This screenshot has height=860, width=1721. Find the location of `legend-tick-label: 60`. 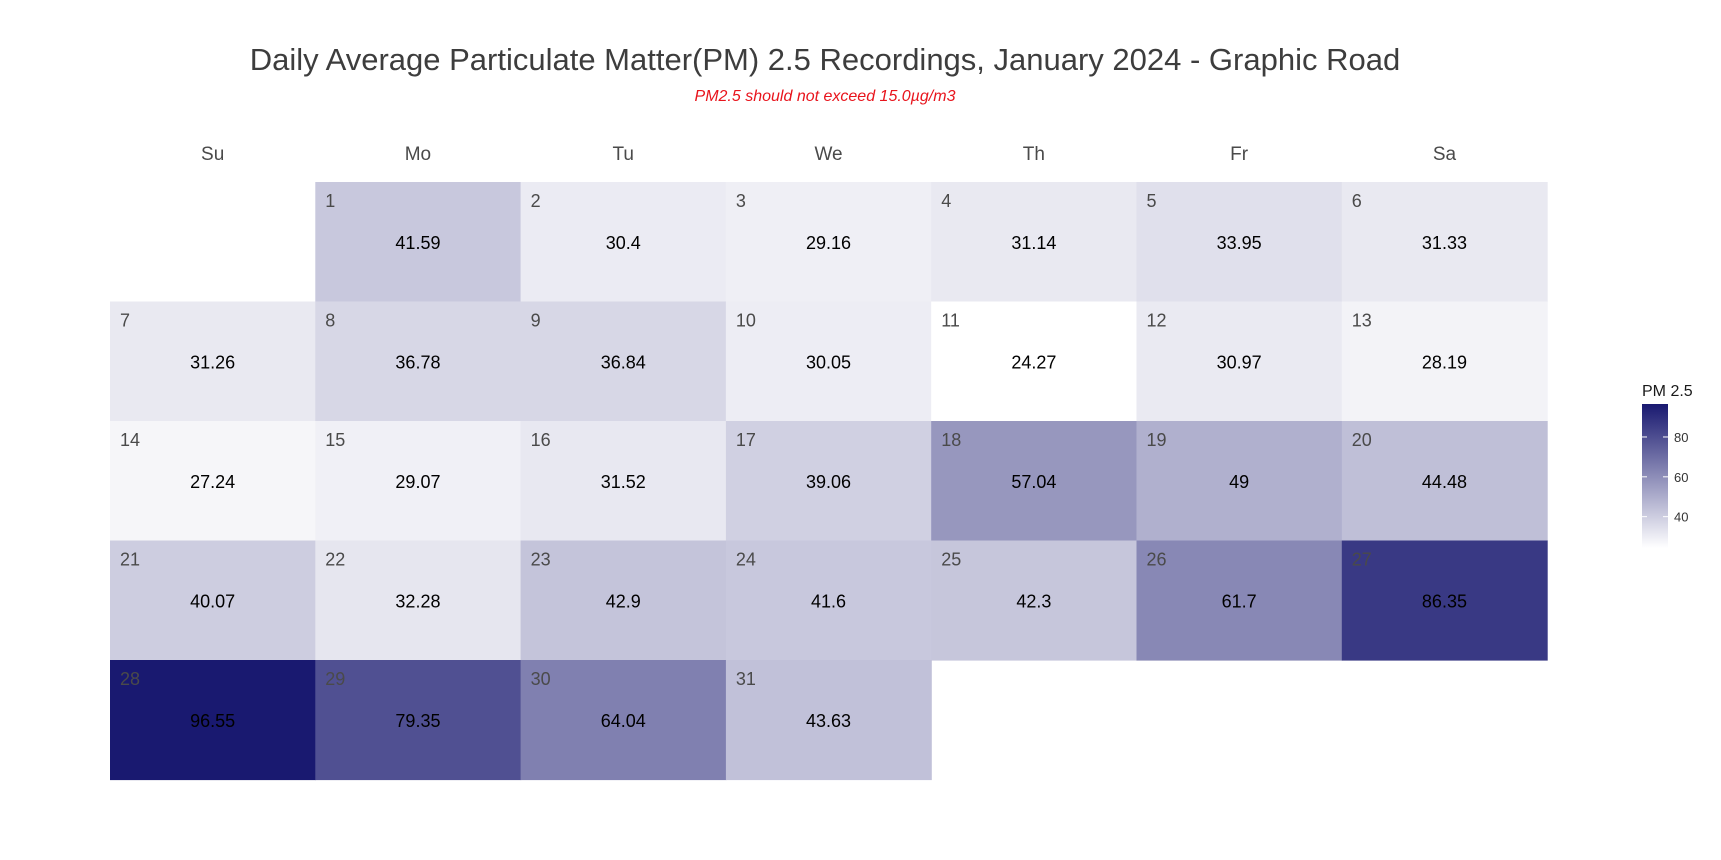

legend-tick-label: 60 is located at coordinates (1681, 477).